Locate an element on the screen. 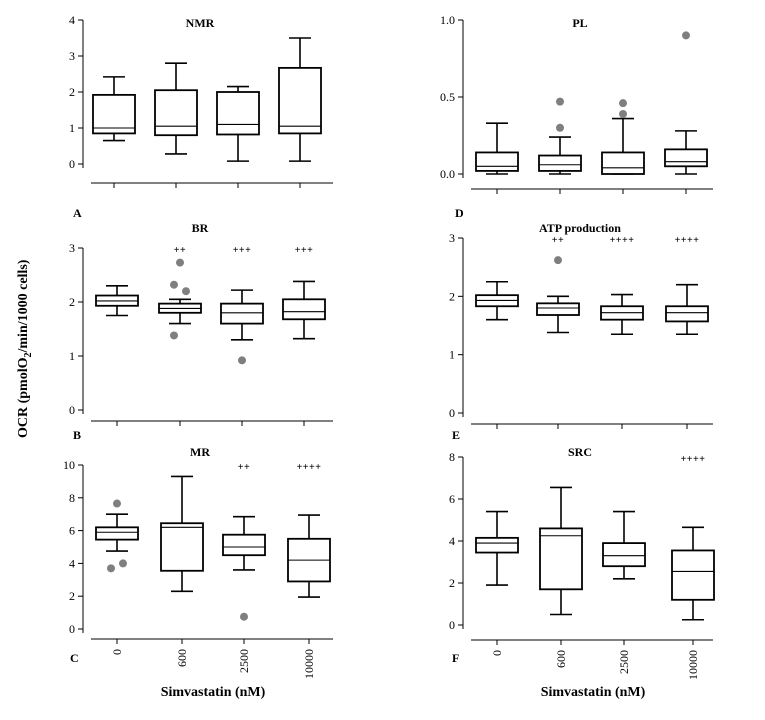 The image size is (765, 720). y-tick-label: 10 is located at coordinates (69, 465).